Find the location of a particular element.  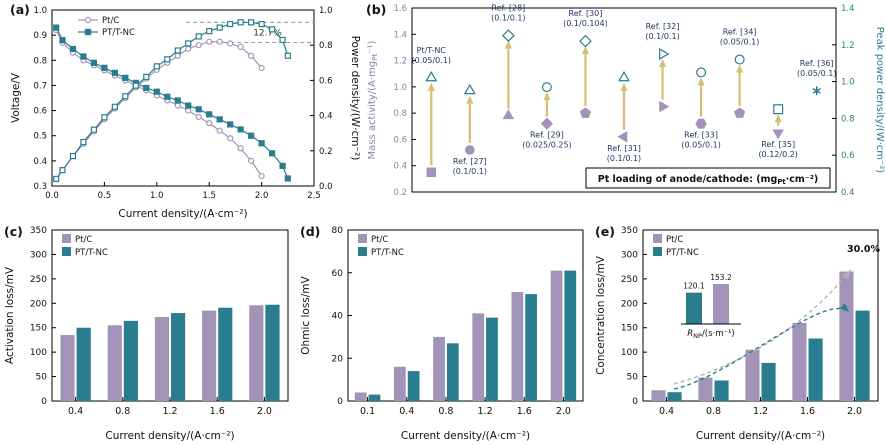

ref-entry-7: Ref. [33](0.05/0.1) is located at coordinates (701, 108).